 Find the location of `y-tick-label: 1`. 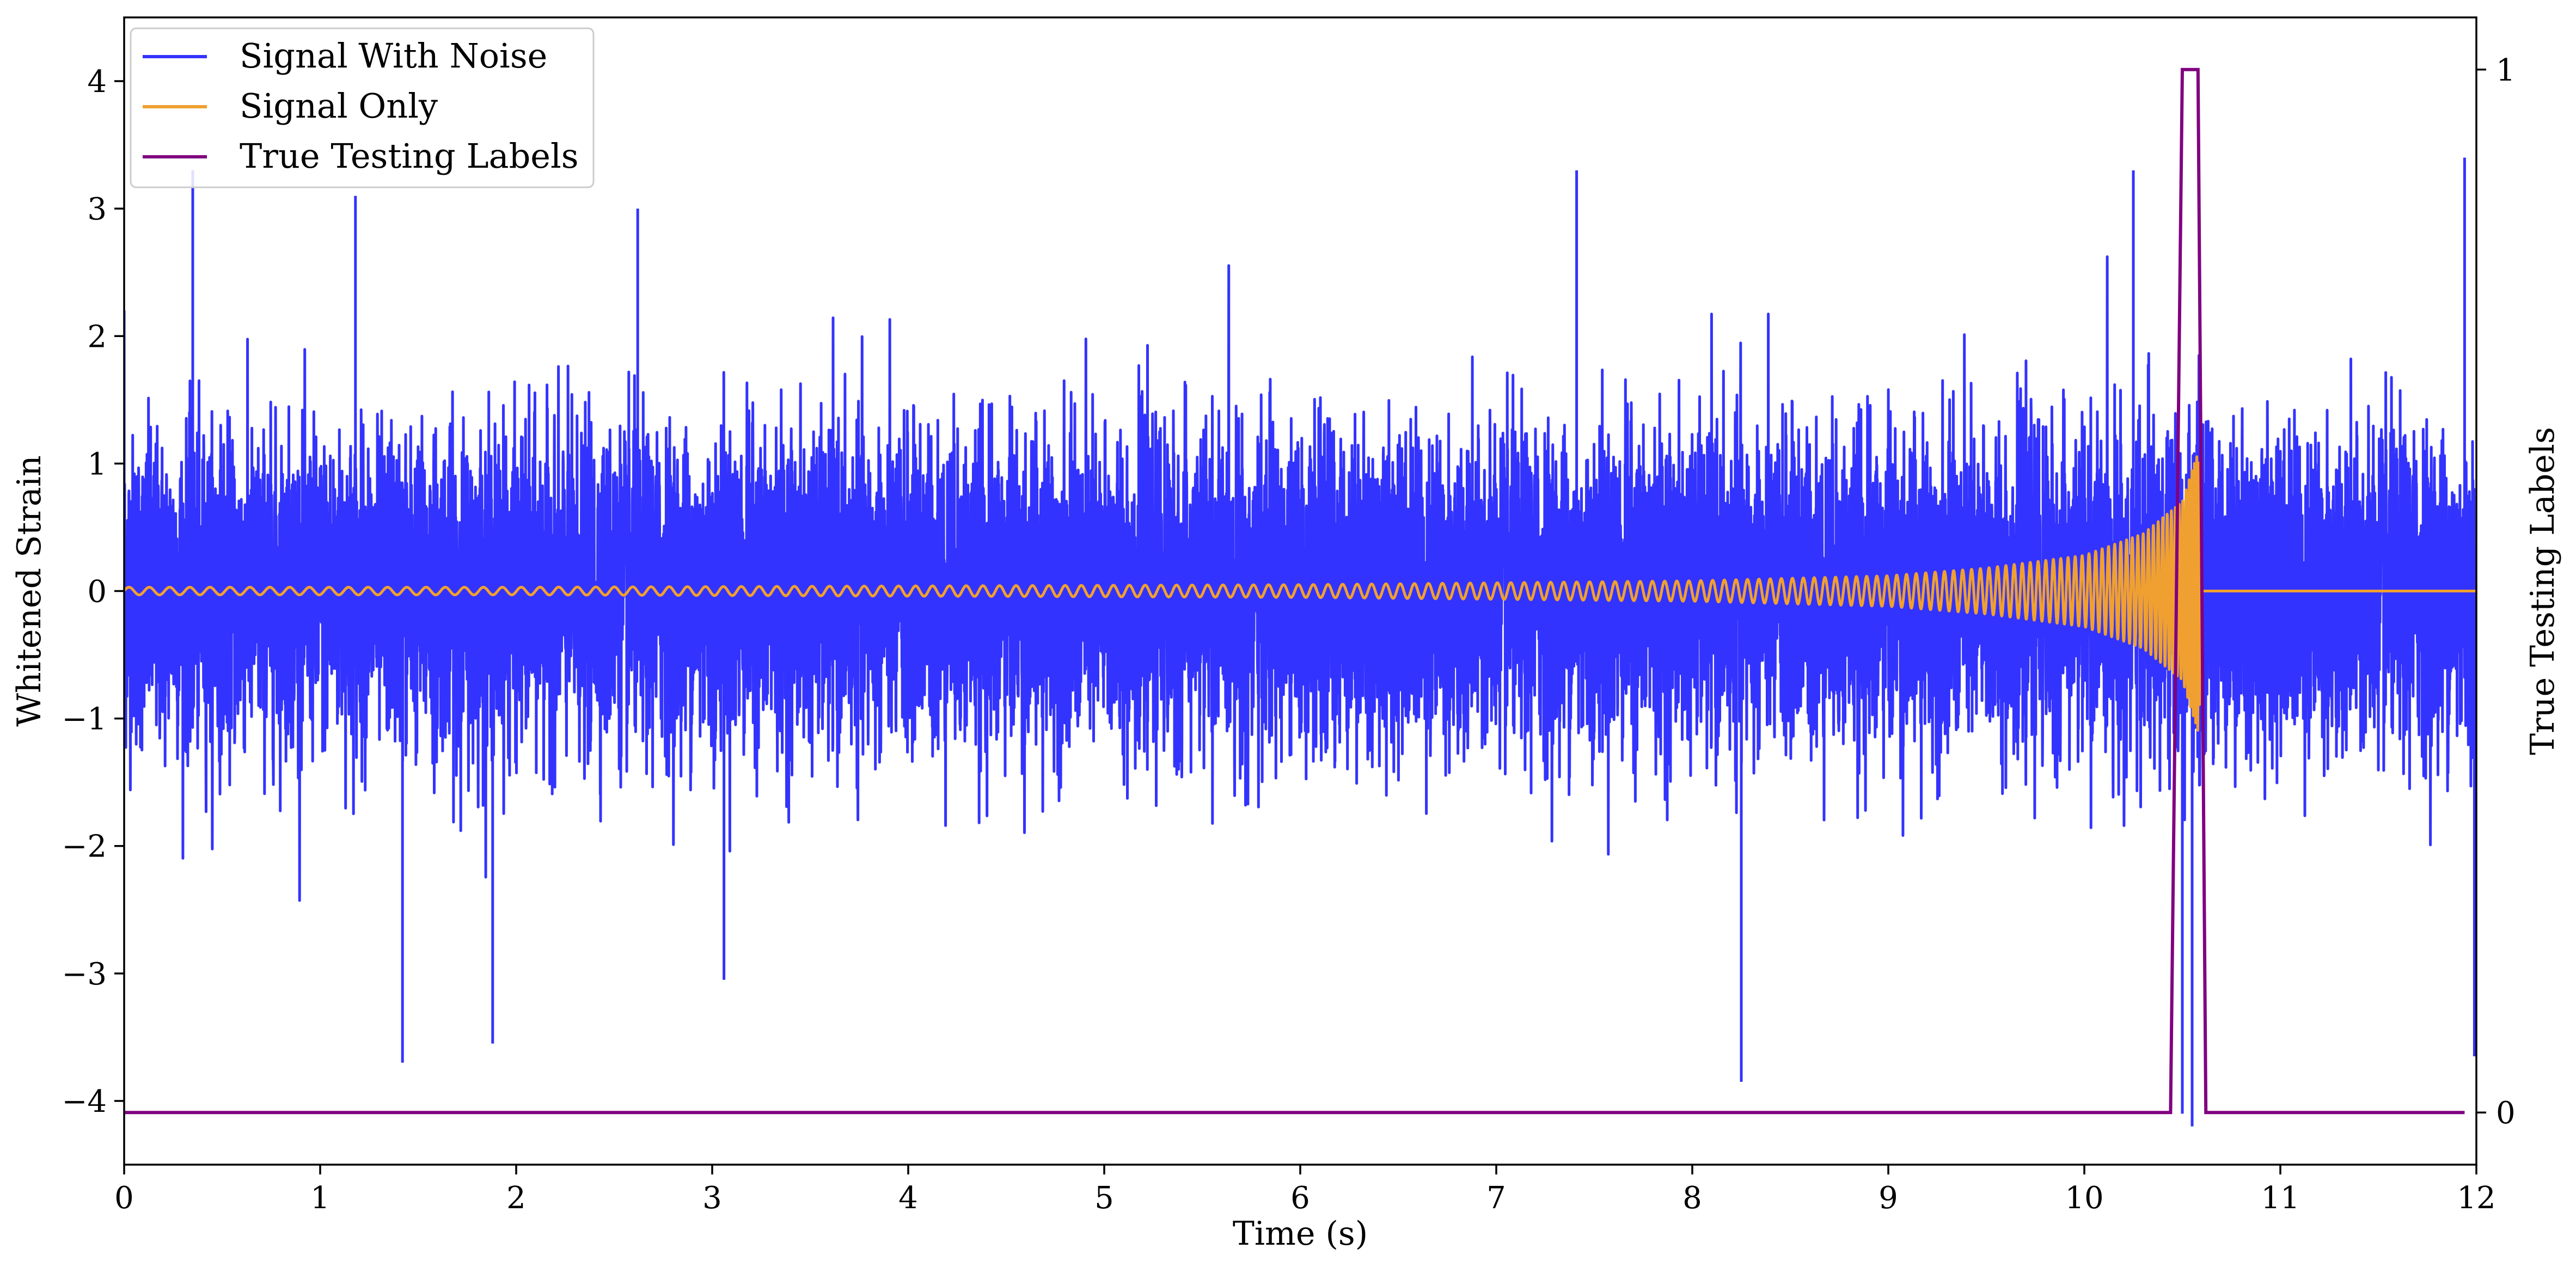

y-tick-label: 1 is located at coordinates (97, 464).